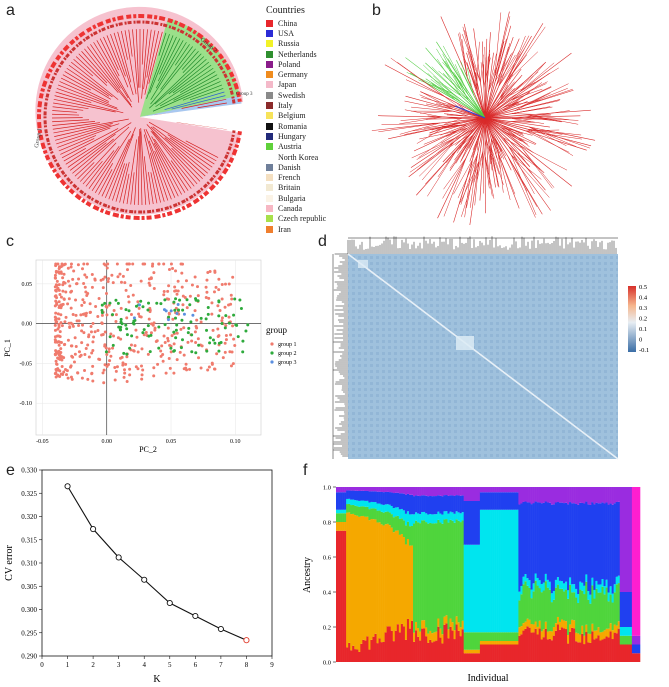  What do you see at coordinates (302, 64) in the screenshot?
I see `legend-item: Poland` at bounding box center [302, 64].